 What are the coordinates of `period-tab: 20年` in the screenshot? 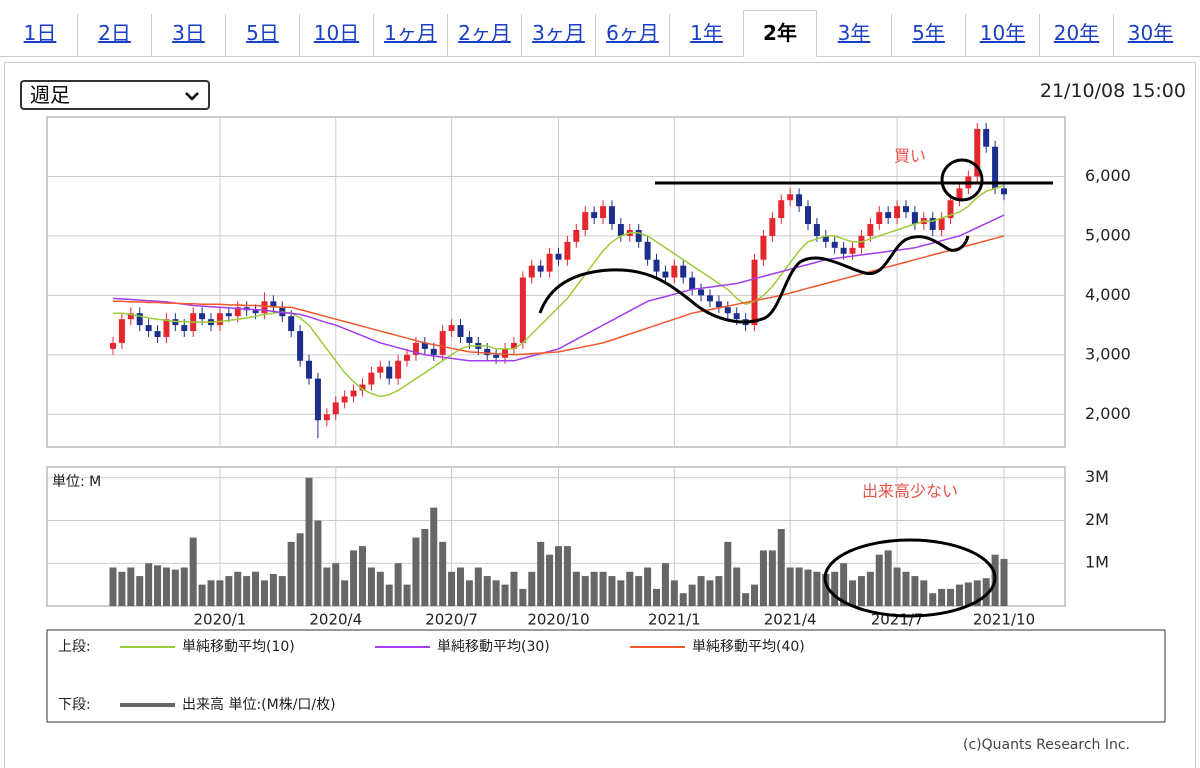 It's located at (1076, 35).